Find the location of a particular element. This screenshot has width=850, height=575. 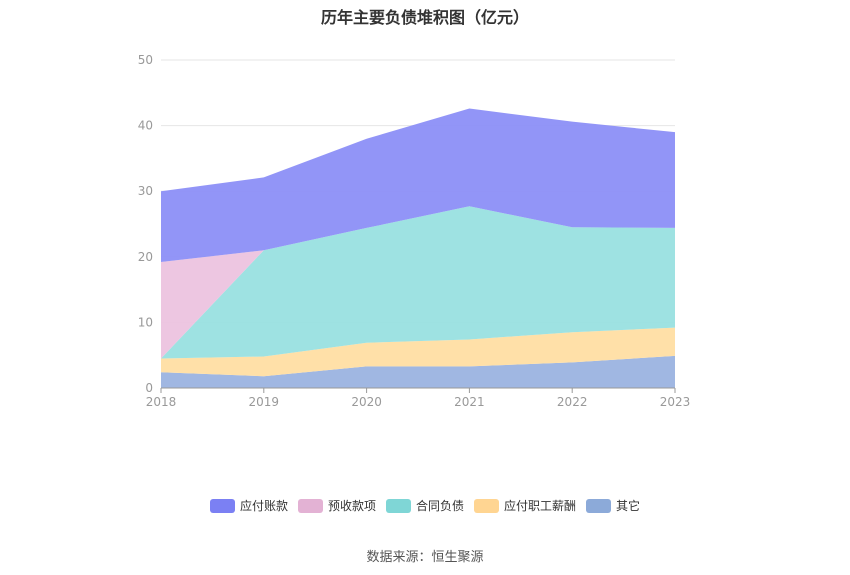

x-tick-label: 2023 is located at coordinates (675, 402).